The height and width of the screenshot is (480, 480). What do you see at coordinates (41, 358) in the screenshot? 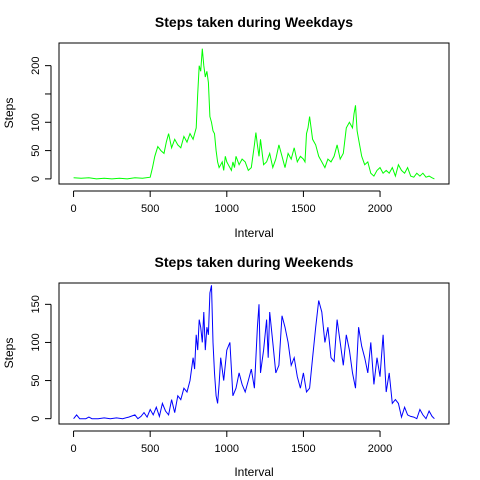
I see `weekends-y-axis: 0 50 100 150` at bounding box center [41, 358].